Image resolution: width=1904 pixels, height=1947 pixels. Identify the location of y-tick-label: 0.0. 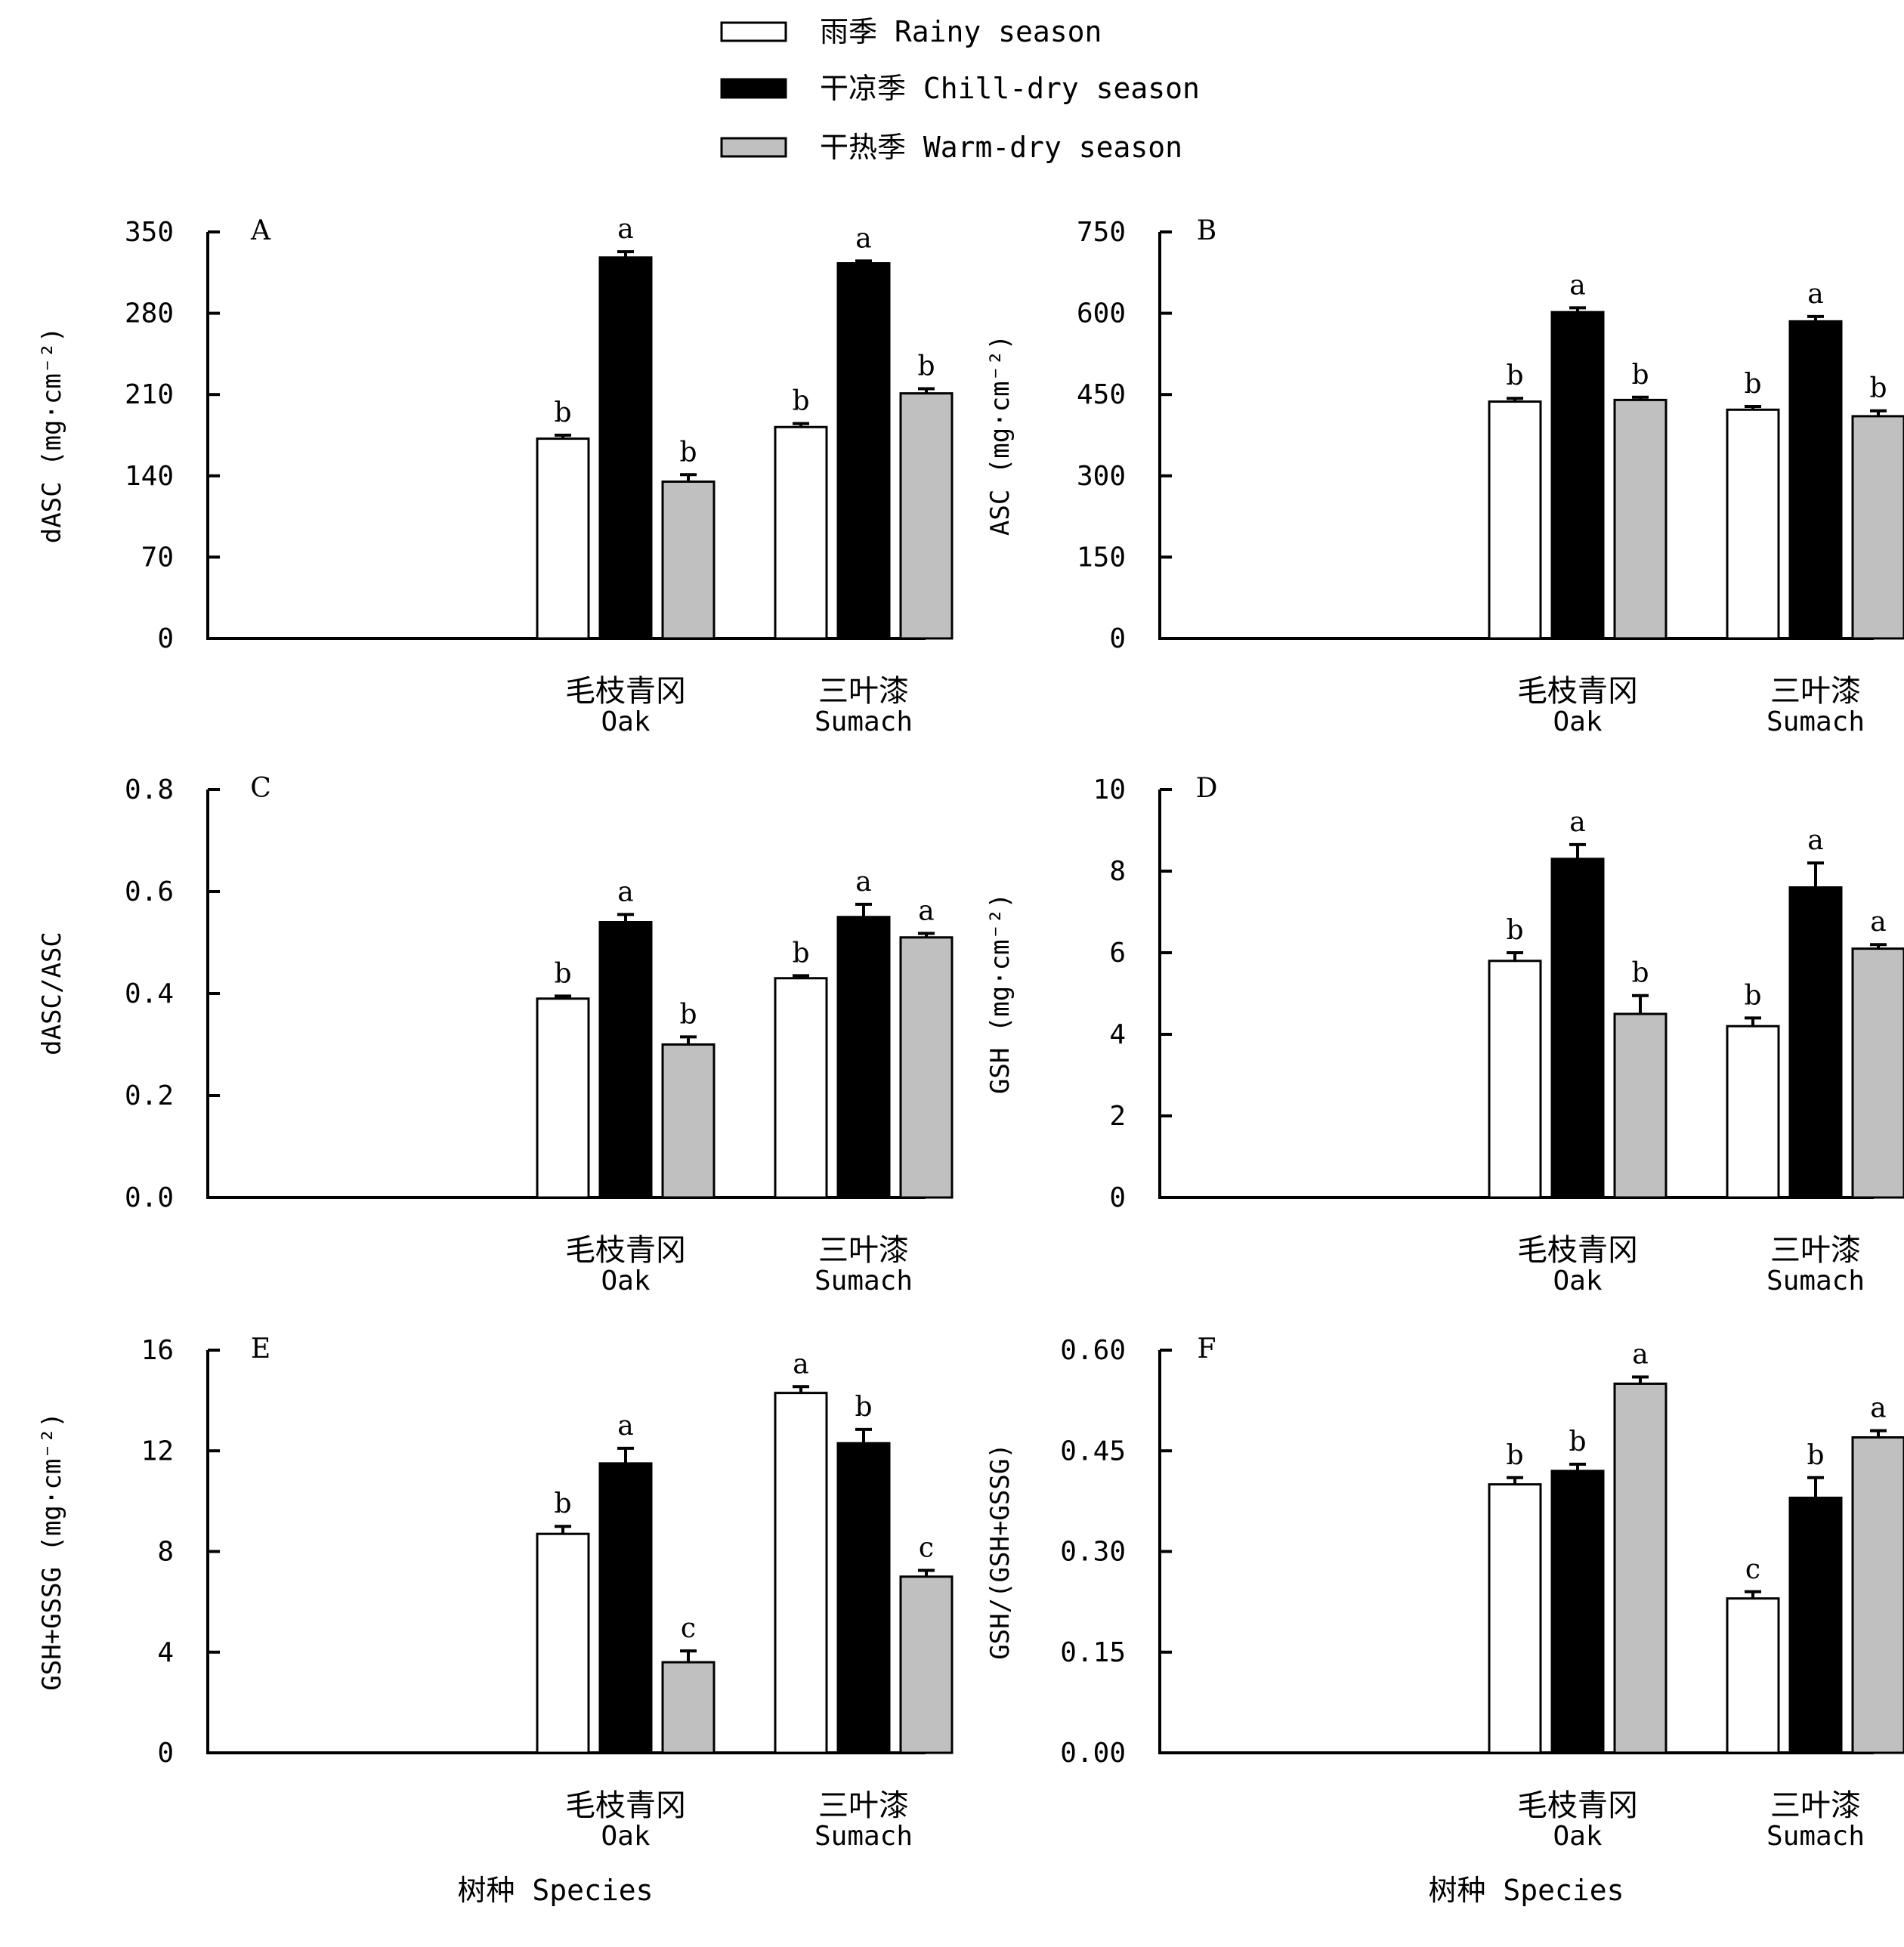
(149, 1197).